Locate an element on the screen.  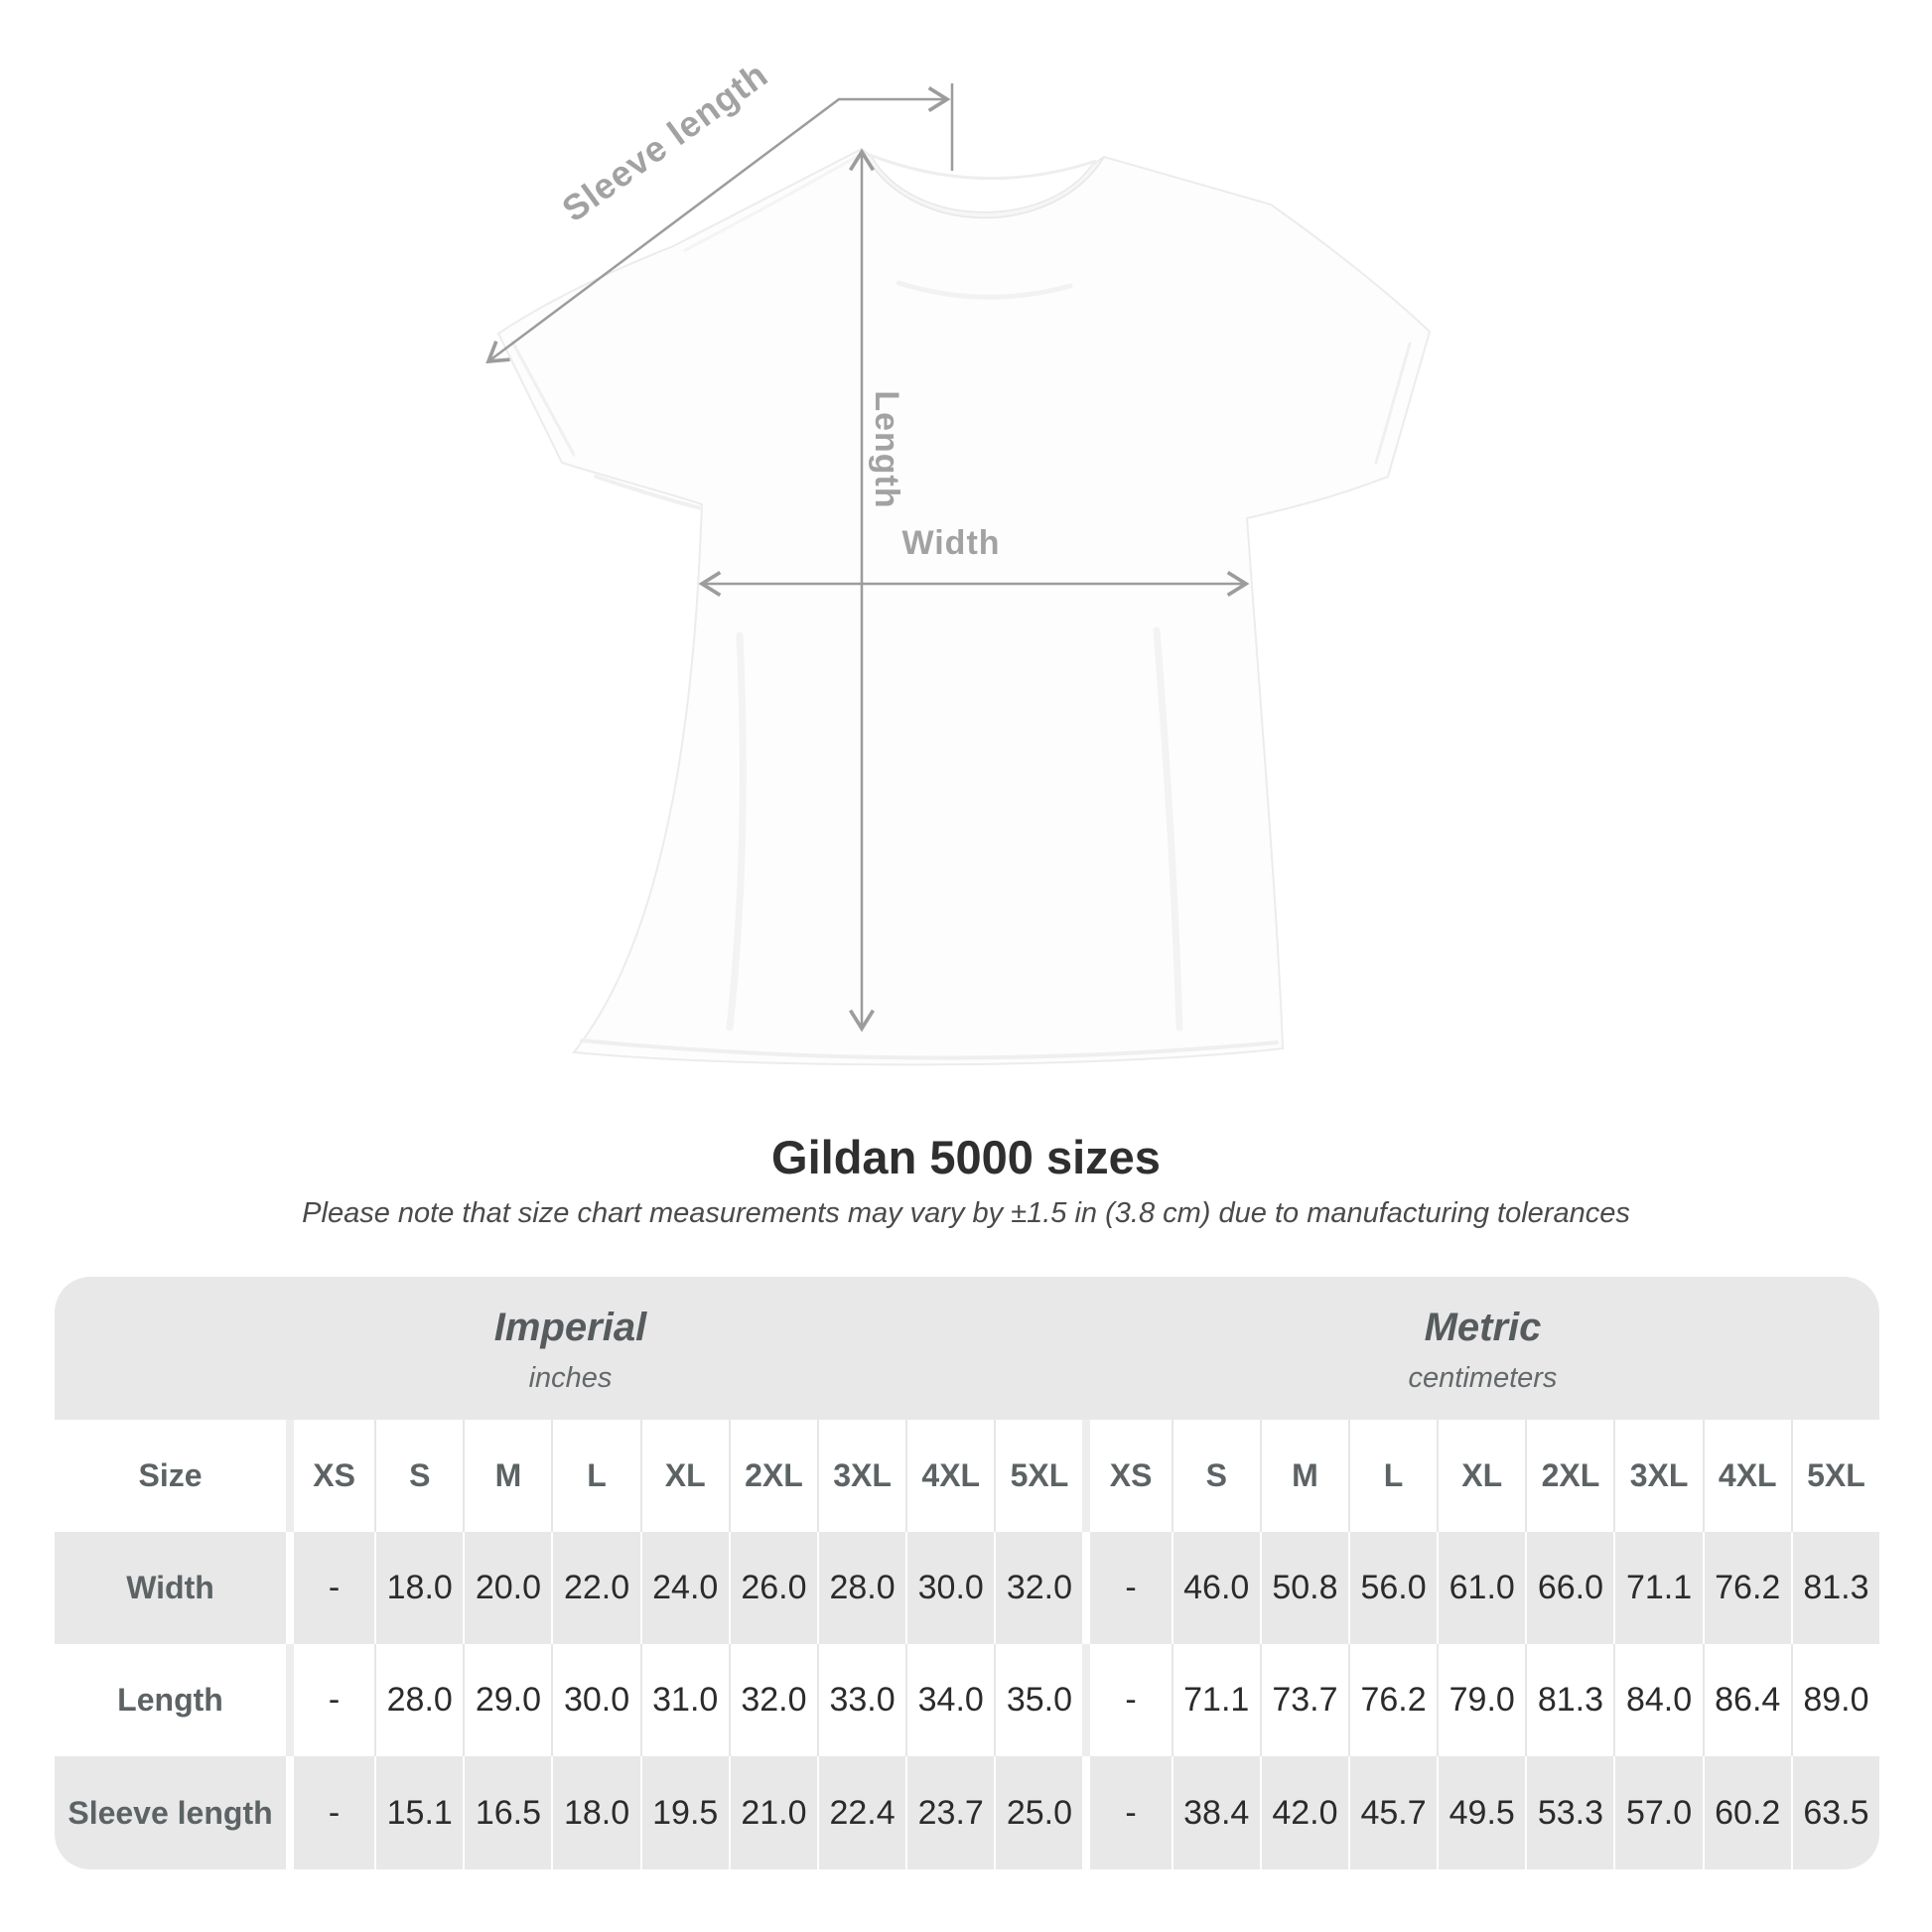
imperial-unit: inches is located at coordinates (570, 1378).